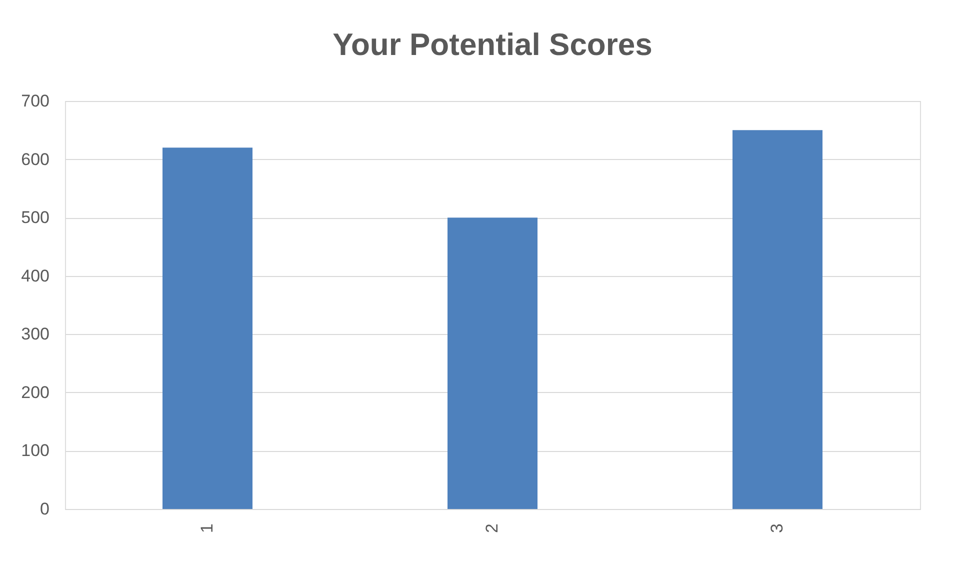 The height and width of the screenshot is (577, 970). What do you see at coordinates (45, 509) in the screenshot?
I see `y-tick-label: 0` at bounding box center [45, 509].